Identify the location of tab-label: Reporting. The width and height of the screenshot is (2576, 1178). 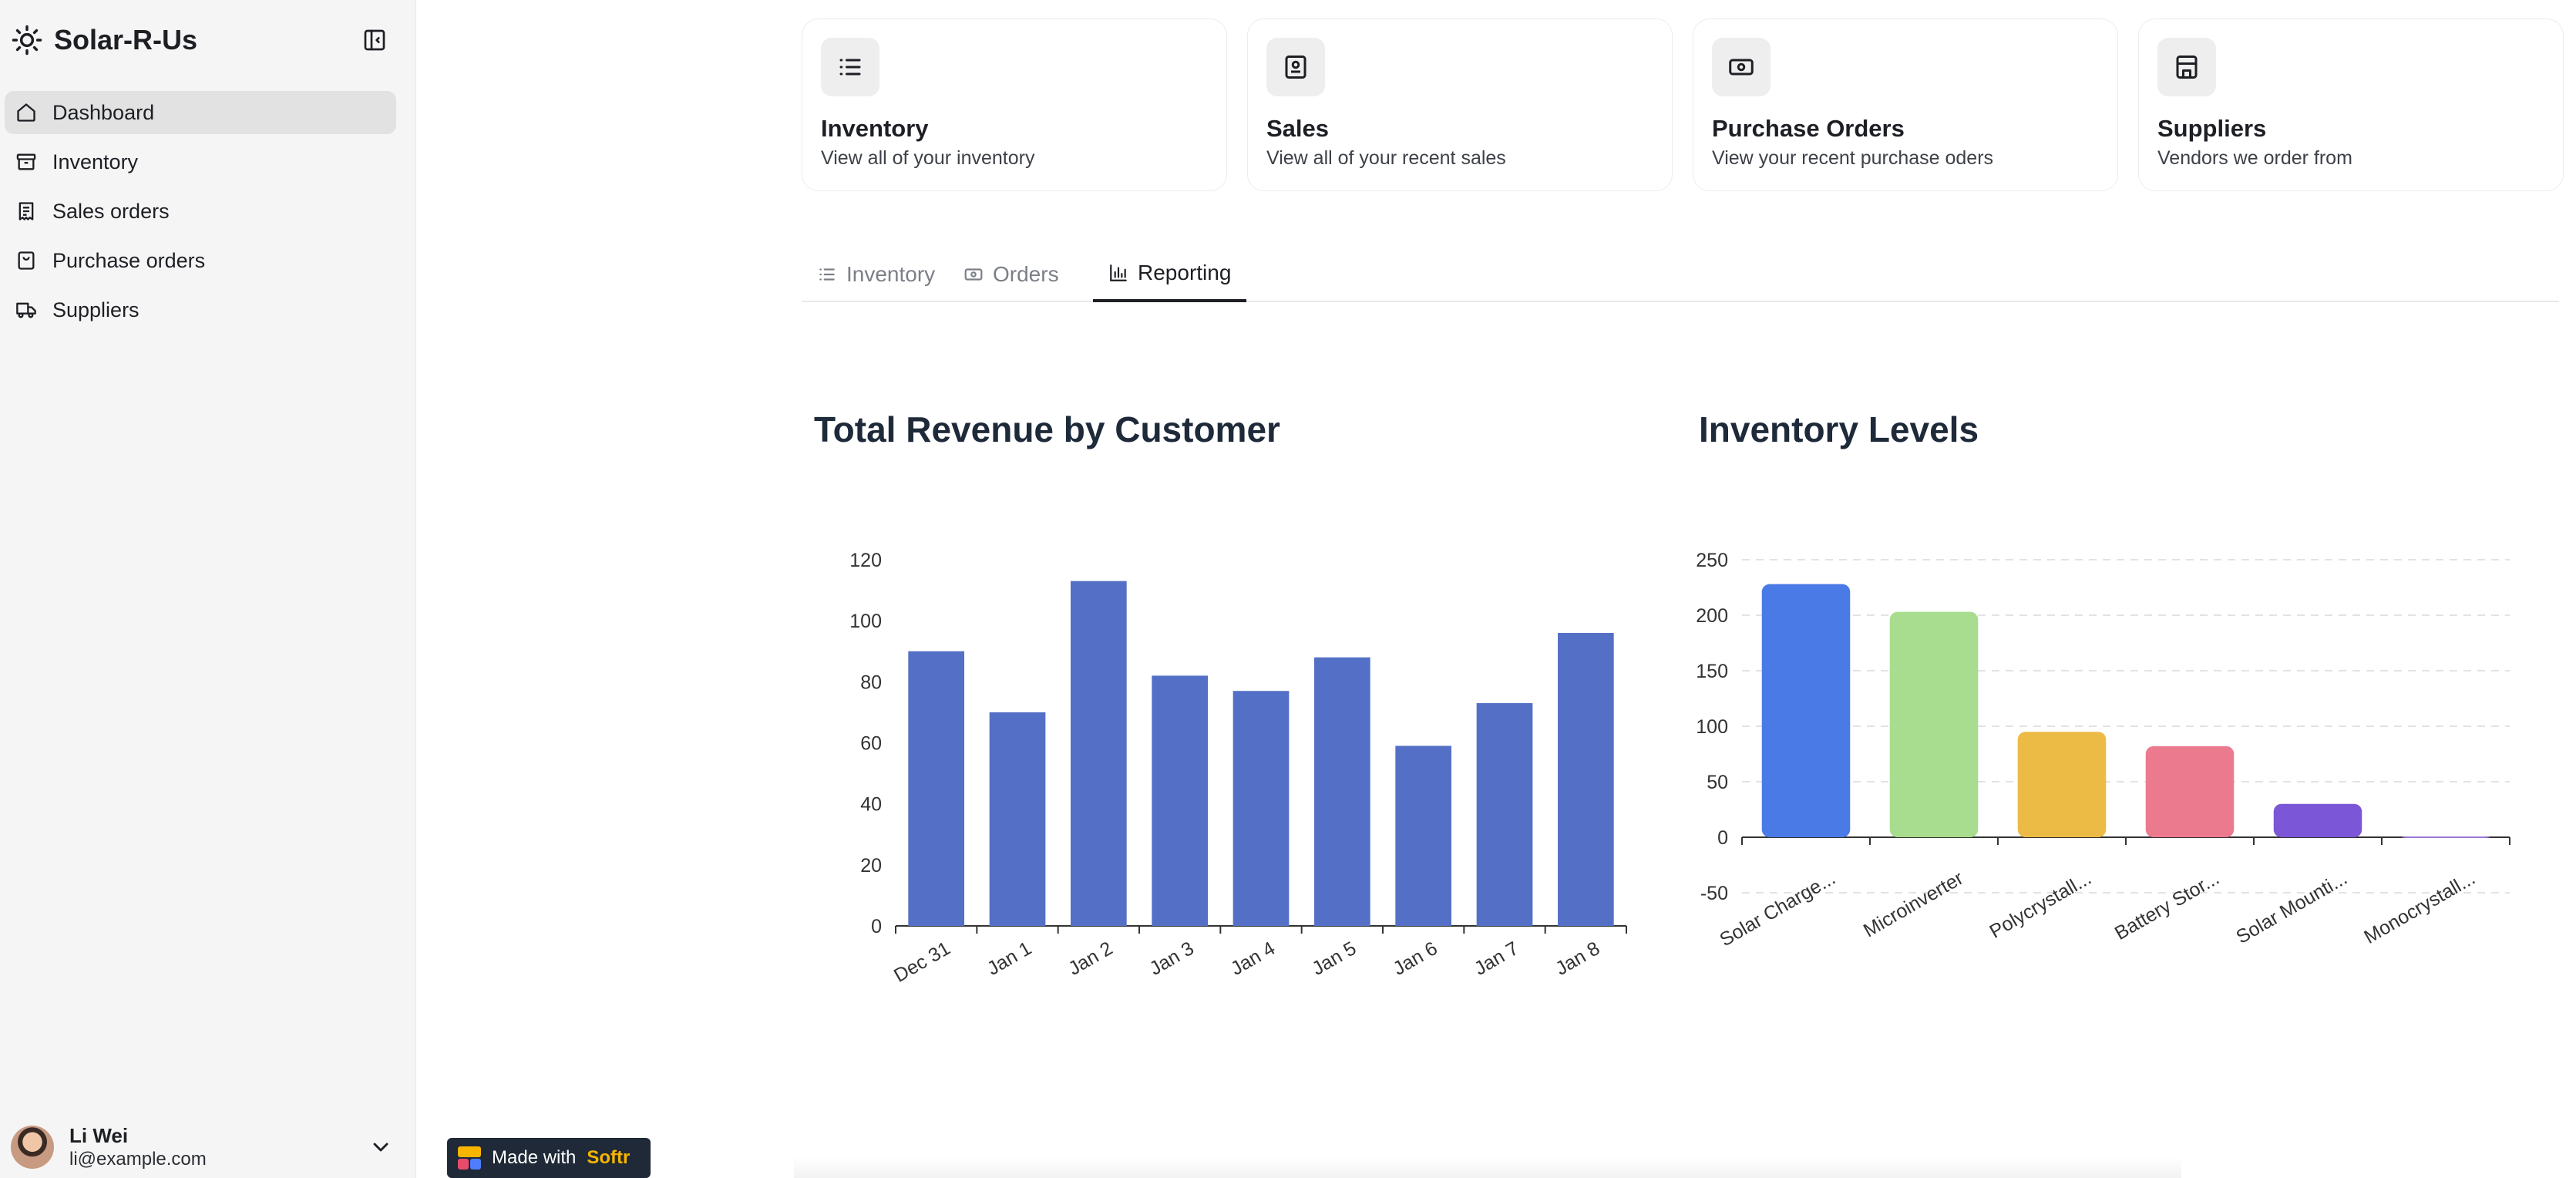
(1185, 272).